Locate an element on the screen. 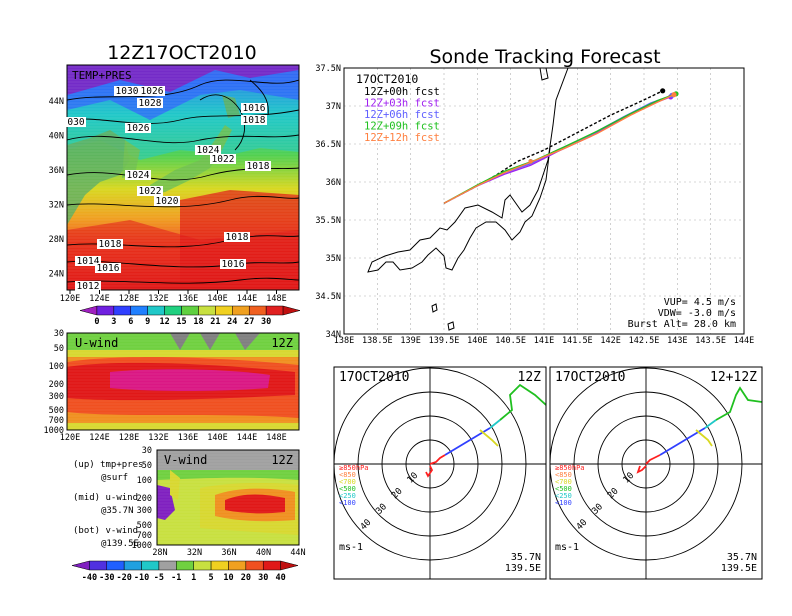  track-x-tick: 144E is located at coordinates (744, 341).